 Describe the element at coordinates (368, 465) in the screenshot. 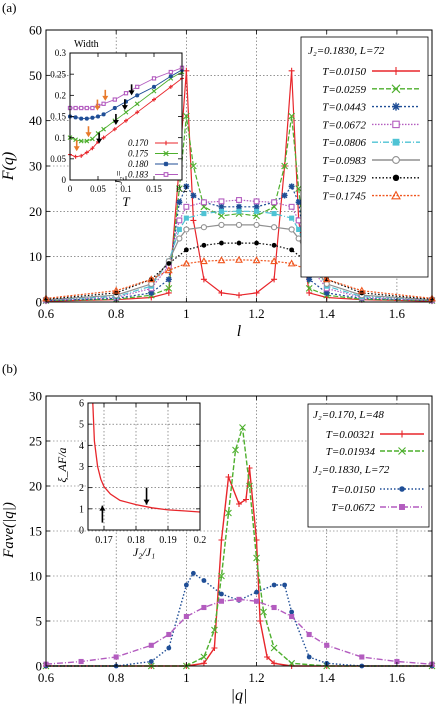

I see `legend-box` at that location.